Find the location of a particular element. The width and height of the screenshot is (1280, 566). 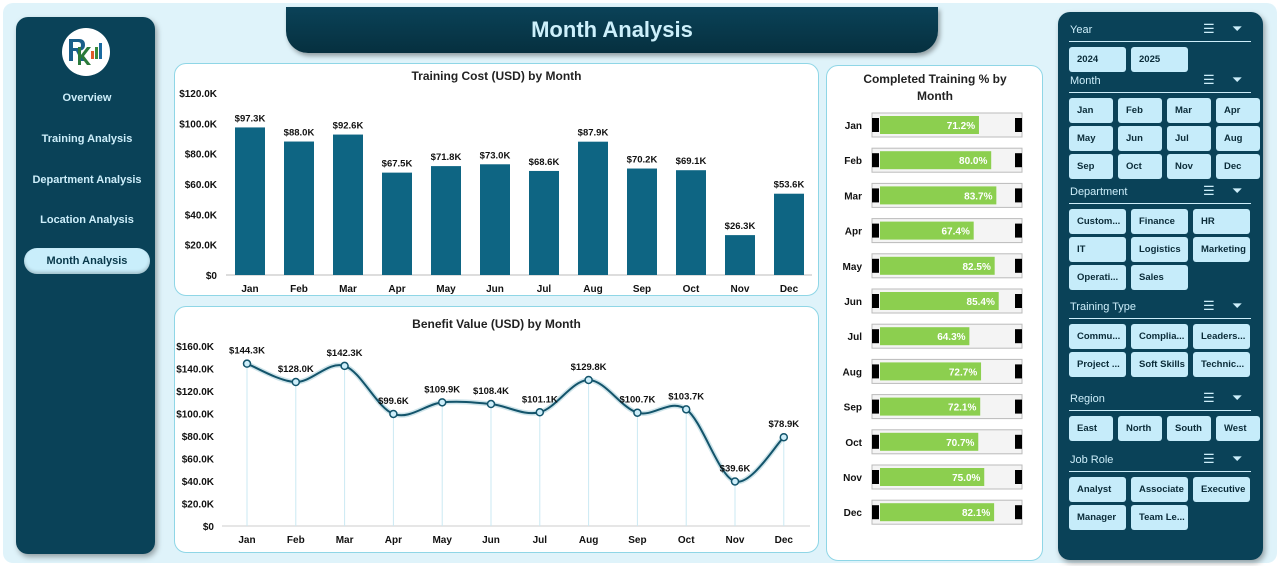

percent-label: 64.3% is located at coordinates (951, 337).